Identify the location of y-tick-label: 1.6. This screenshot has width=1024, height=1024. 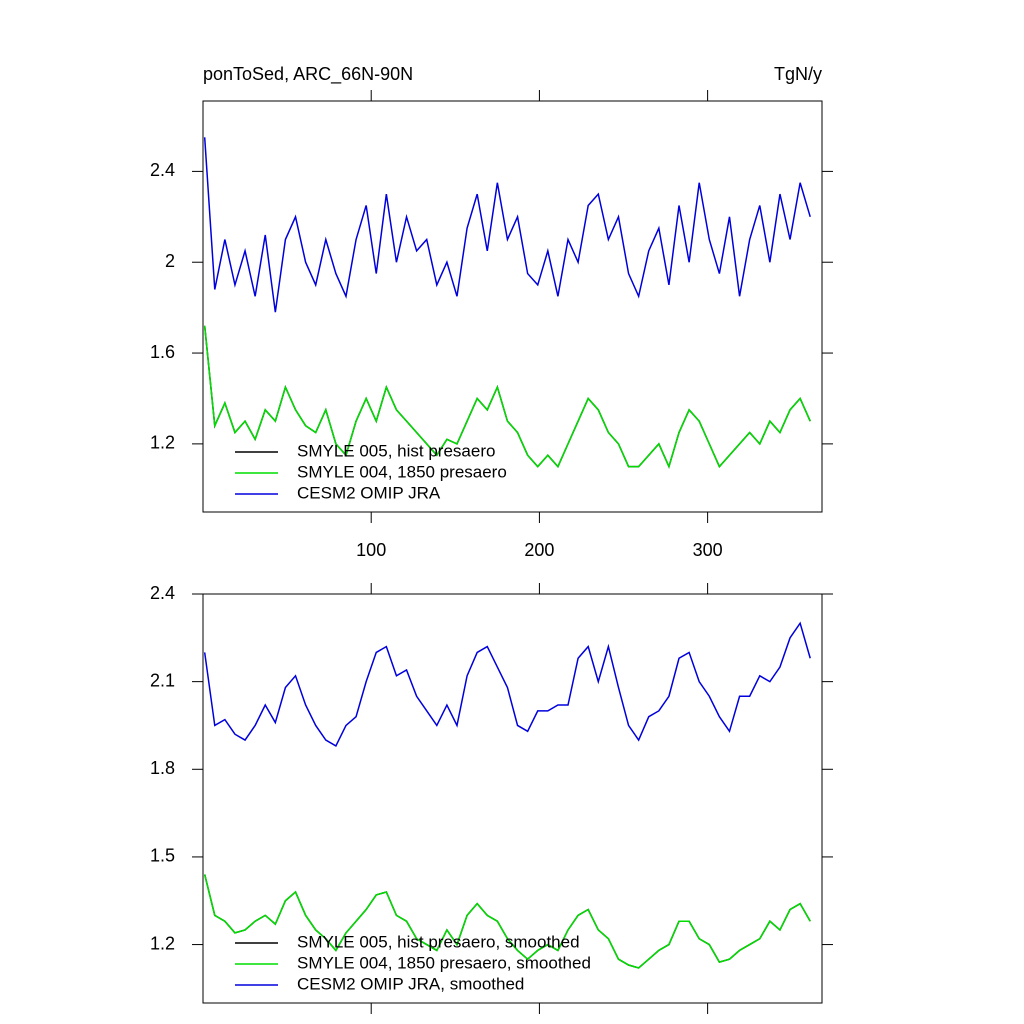
(162, 352).